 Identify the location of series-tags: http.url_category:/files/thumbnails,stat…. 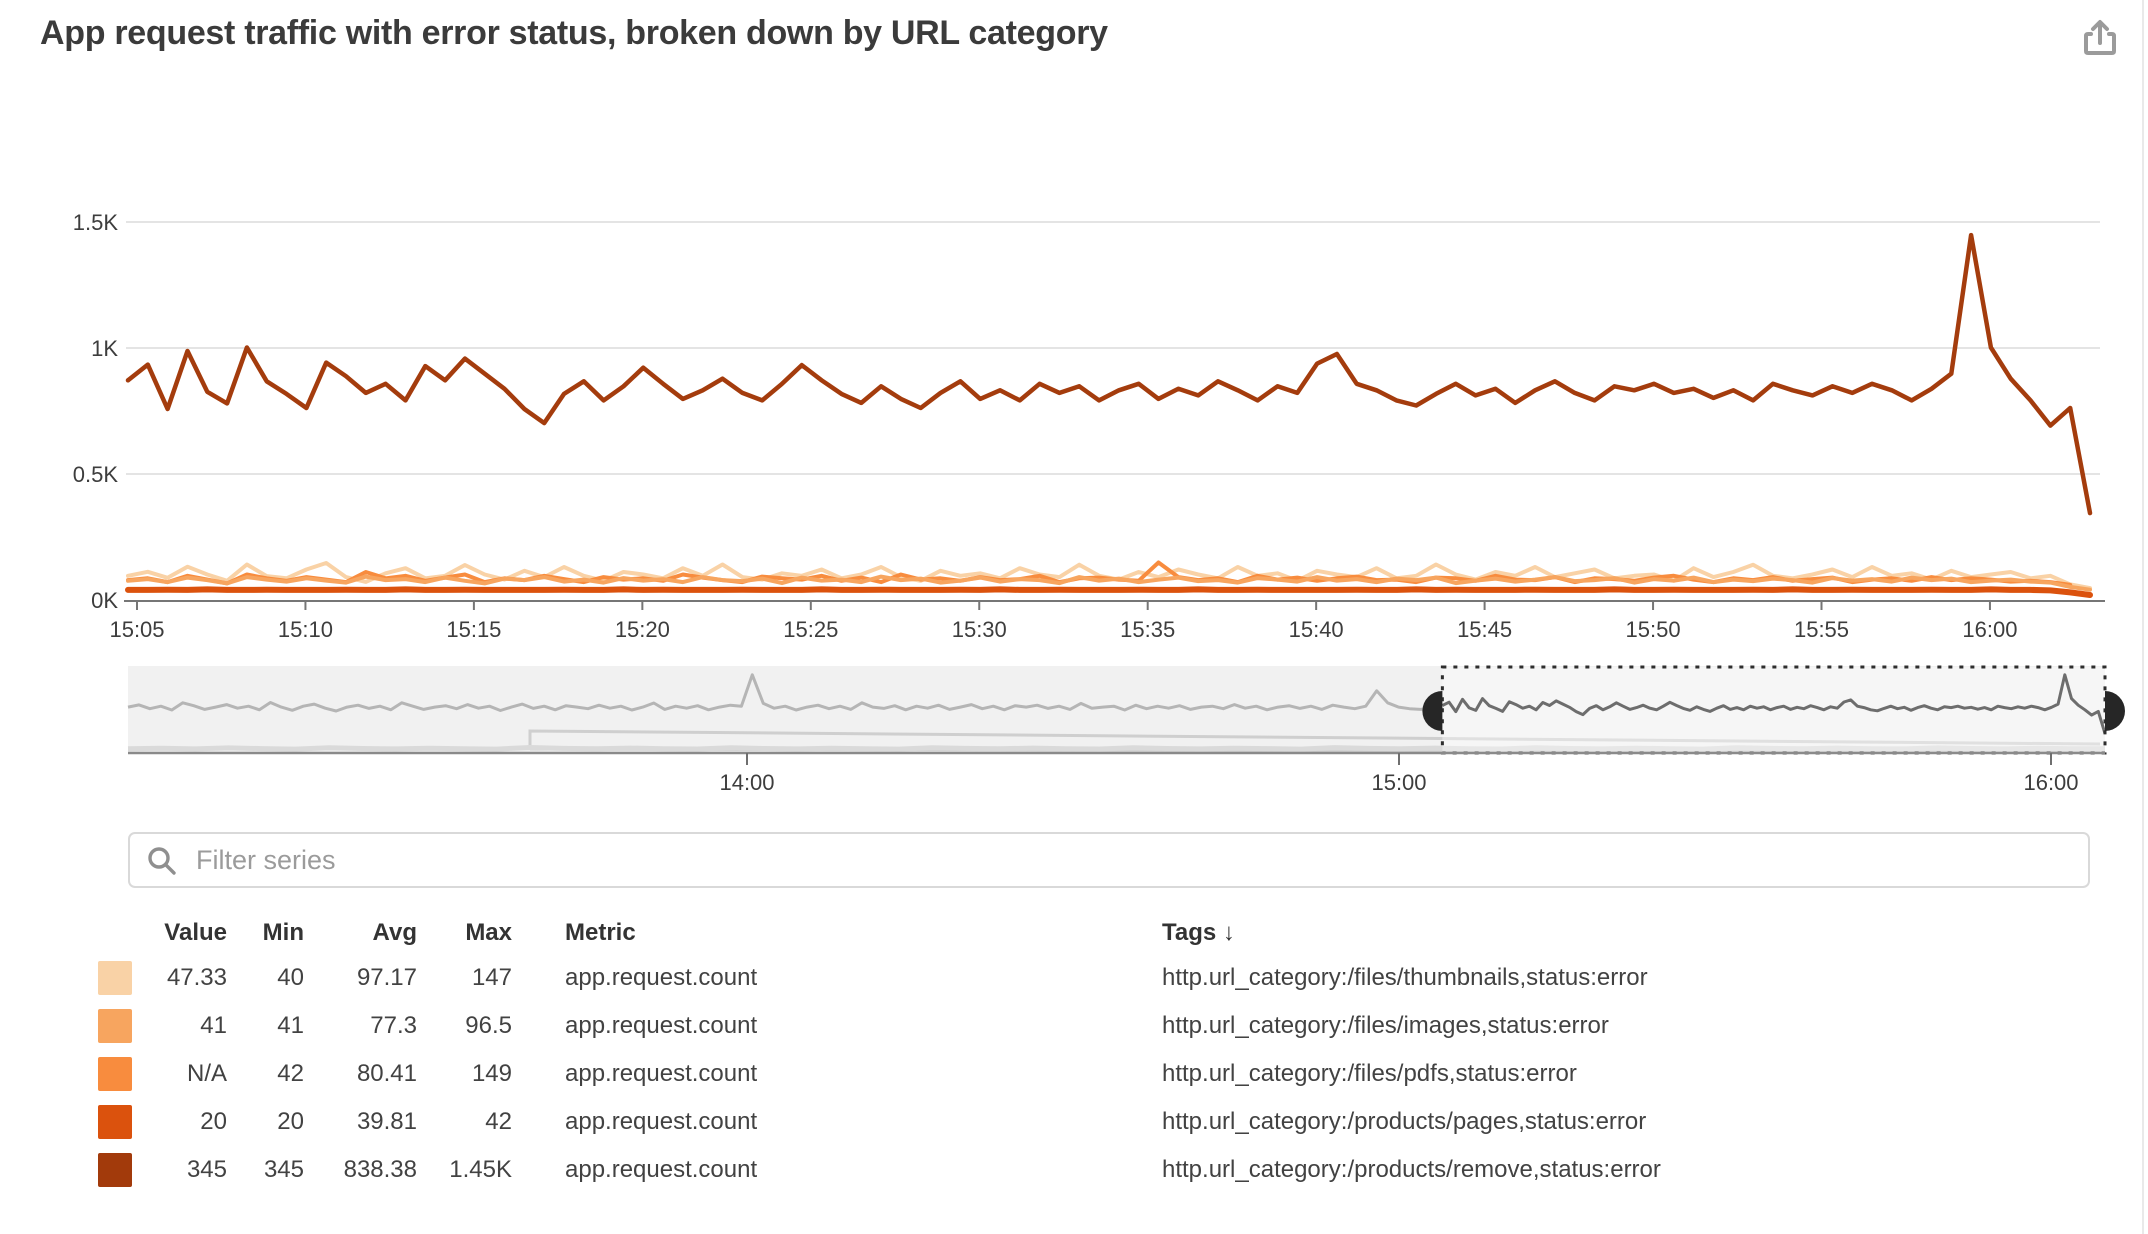
(1405, 977).